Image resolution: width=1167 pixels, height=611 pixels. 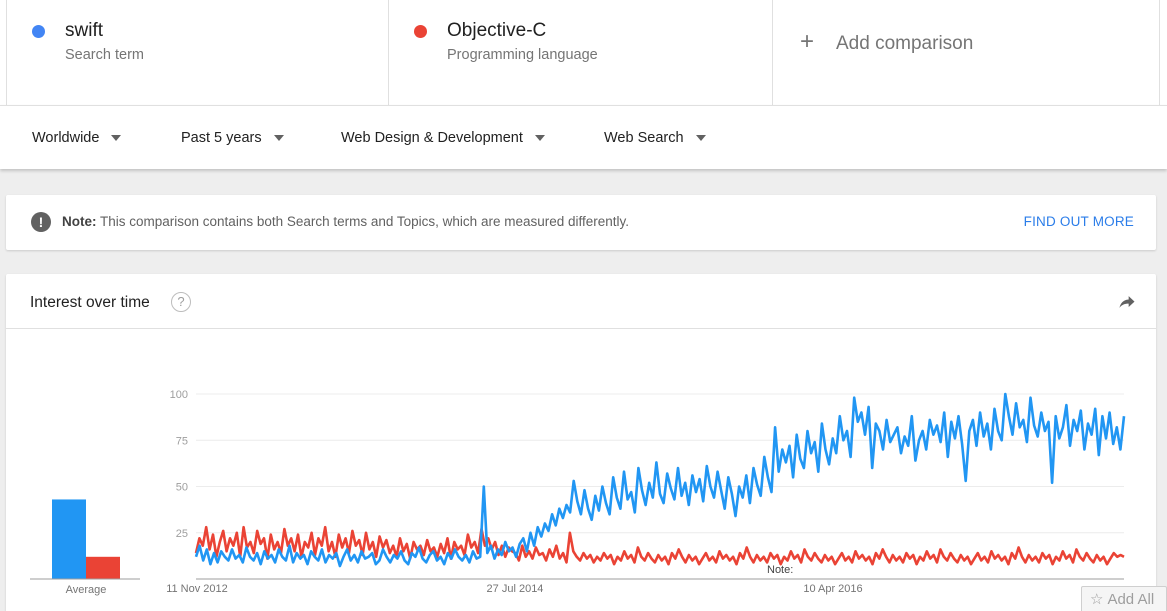 I want to click on find-out-more-link: FIND OUT MORE, so click(x=1078, y=221).